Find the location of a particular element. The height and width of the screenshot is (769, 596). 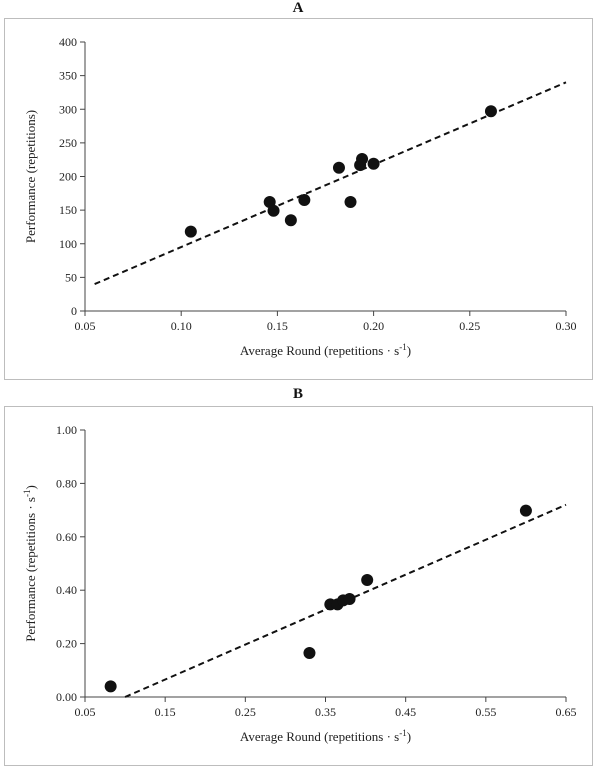

y-axis-title-a: Performance (repetitions) is located at coordinates (30, 176).